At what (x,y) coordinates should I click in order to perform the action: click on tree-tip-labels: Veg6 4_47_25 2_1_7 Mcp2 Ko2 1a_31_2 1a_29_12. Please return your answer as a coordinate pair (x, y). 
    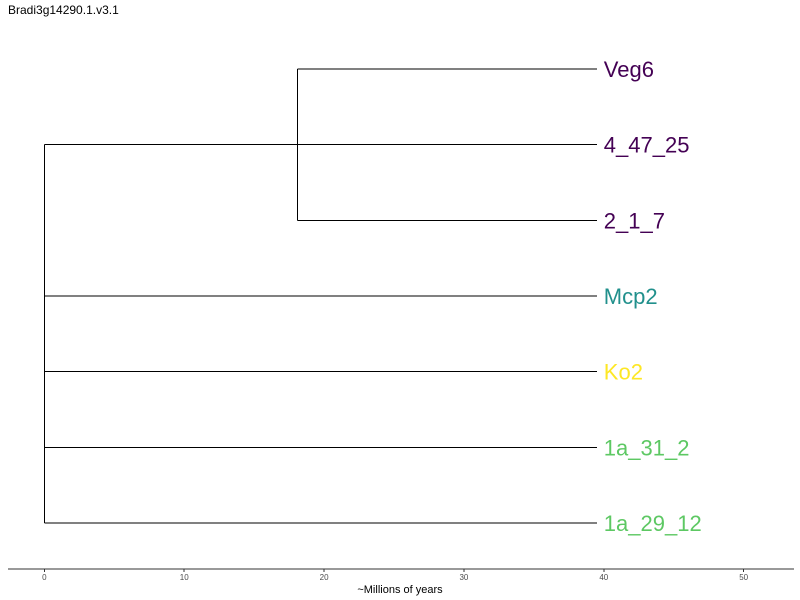
    Looking at the image, I should click on (653, 296).